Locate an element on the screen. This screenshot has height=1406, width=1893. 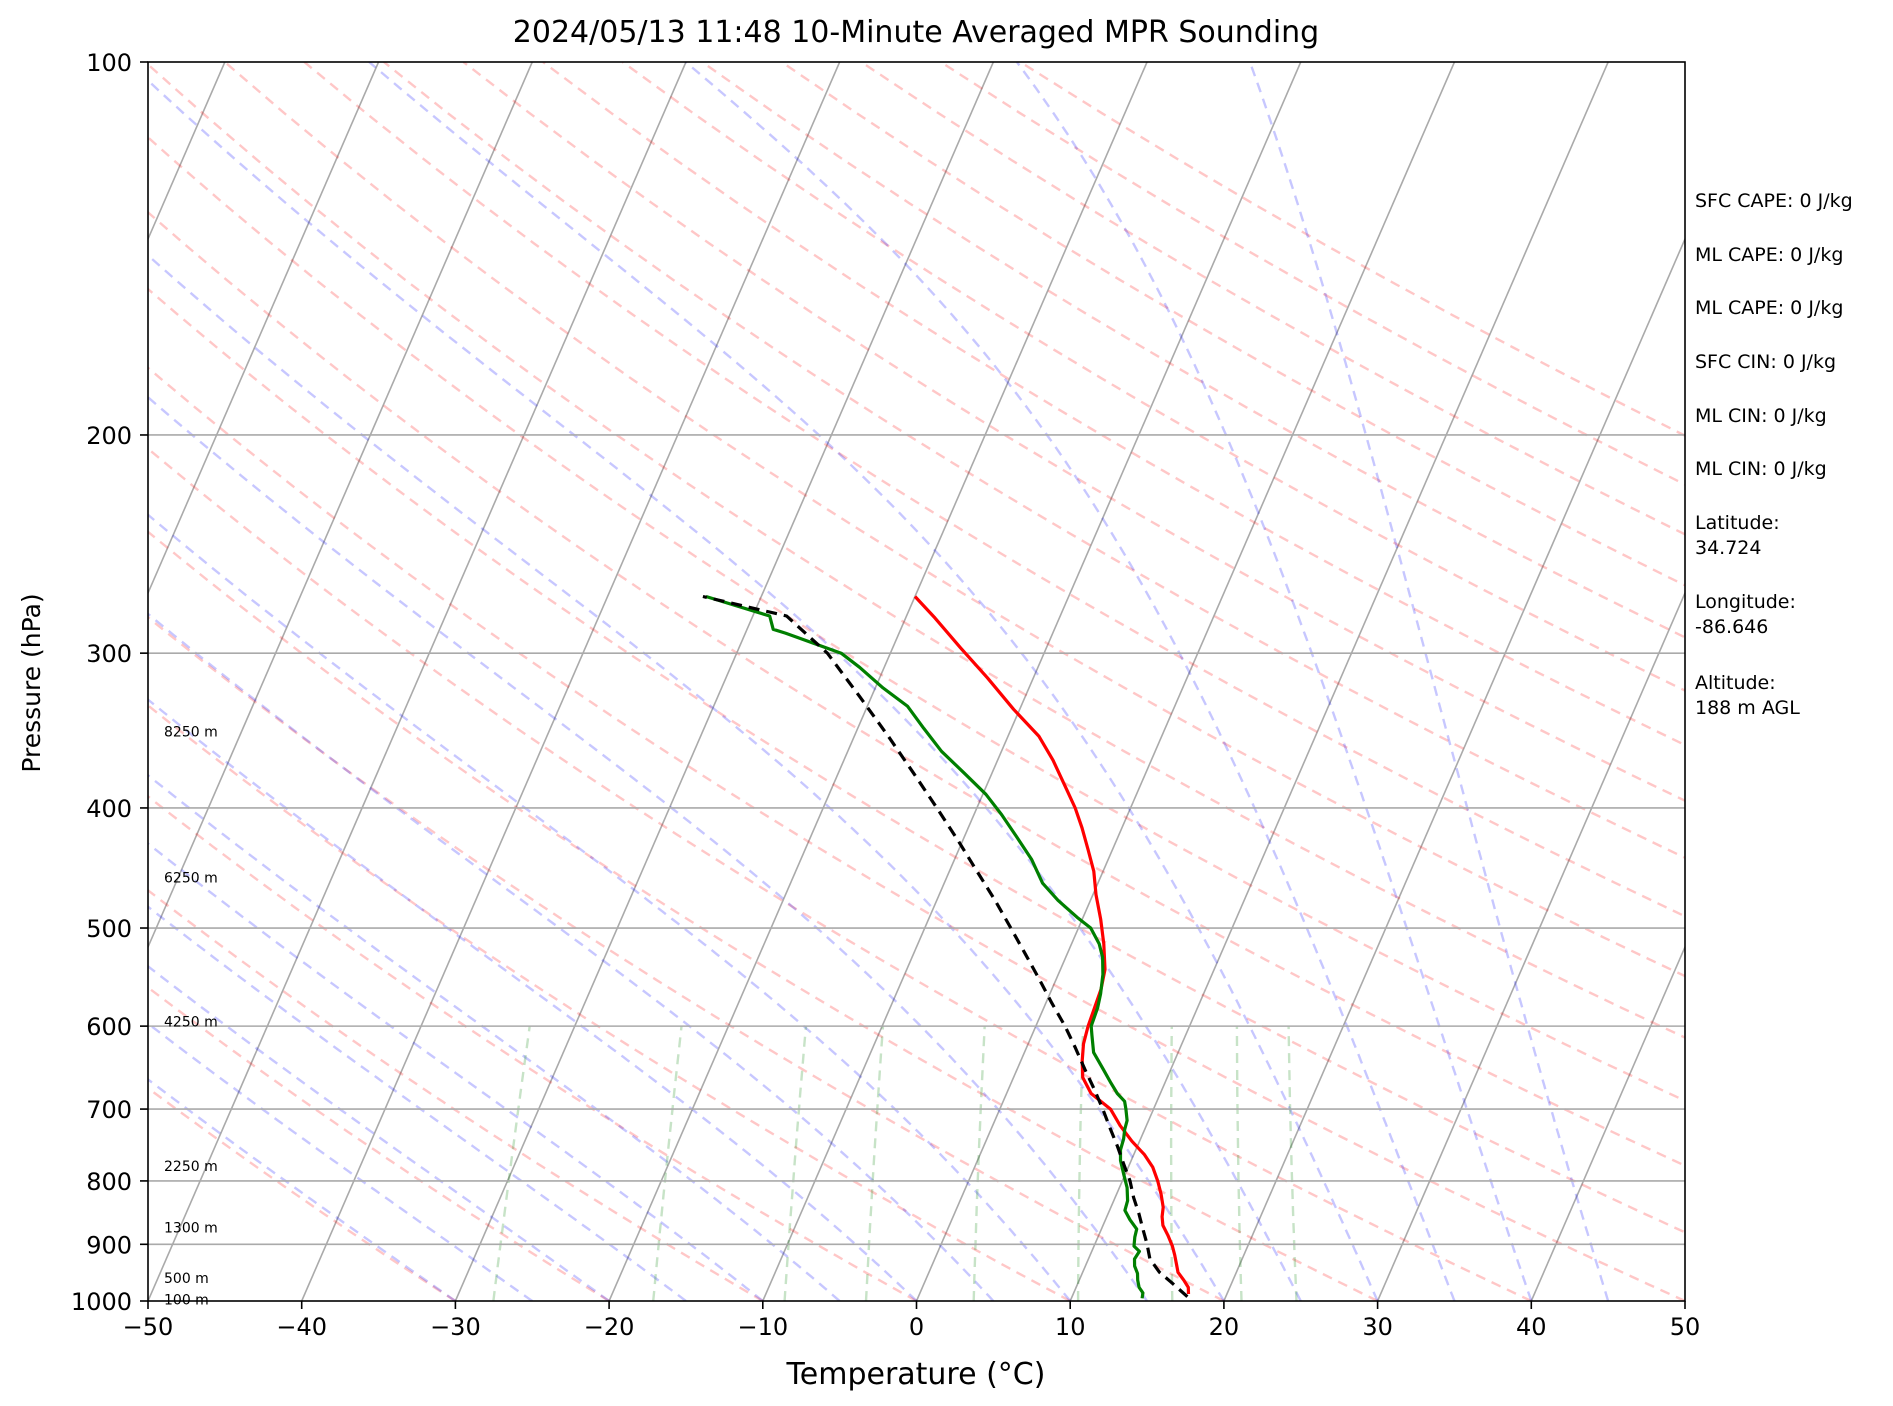
height-label: 2250 m is located at coordinates (191, 1167).